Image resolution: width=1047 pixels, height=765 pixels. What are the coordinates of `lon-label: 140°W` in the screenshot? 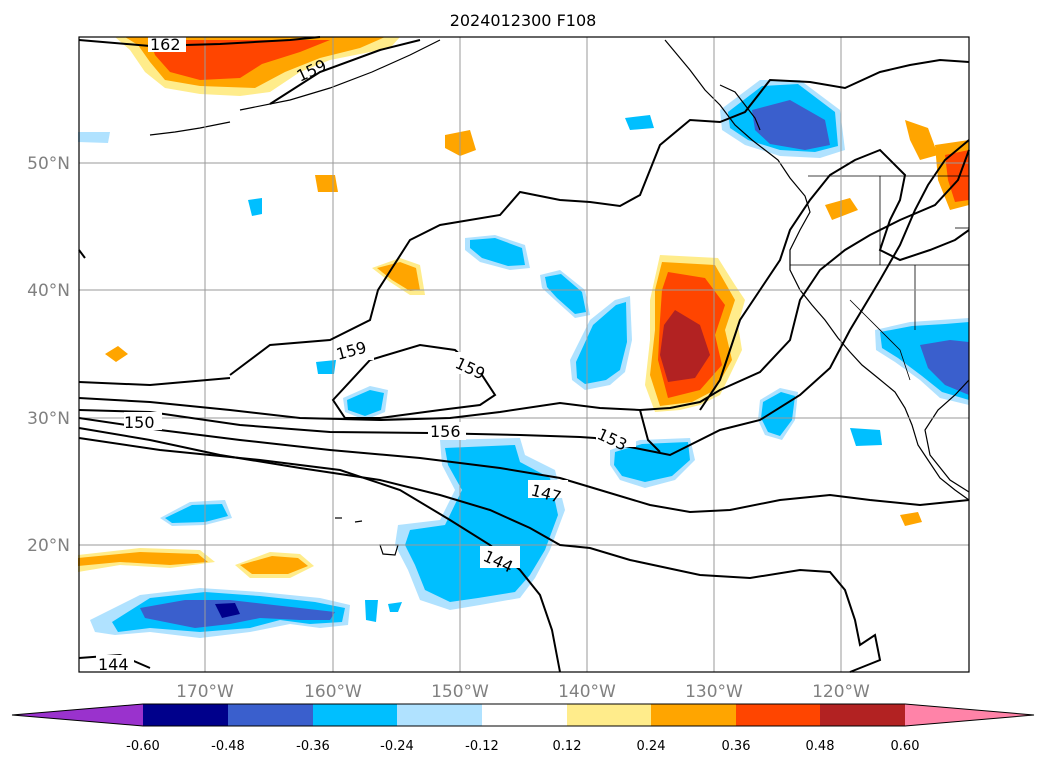 It's located at (587, 692).